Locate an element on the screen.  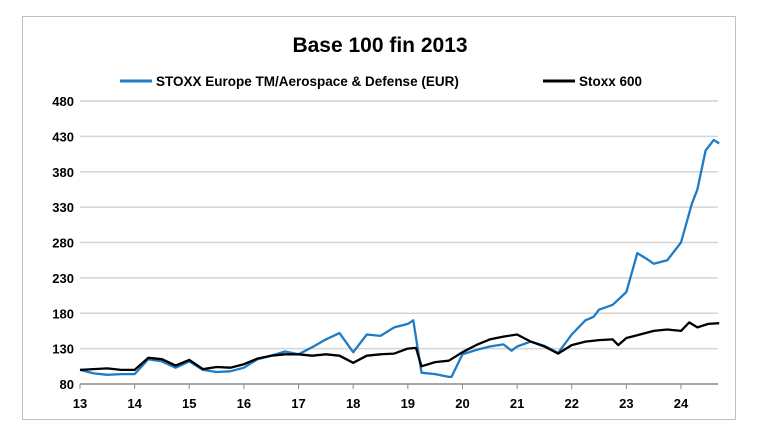
chart-title: Base 100 fin 2013 is located at coordinates (379, 45).